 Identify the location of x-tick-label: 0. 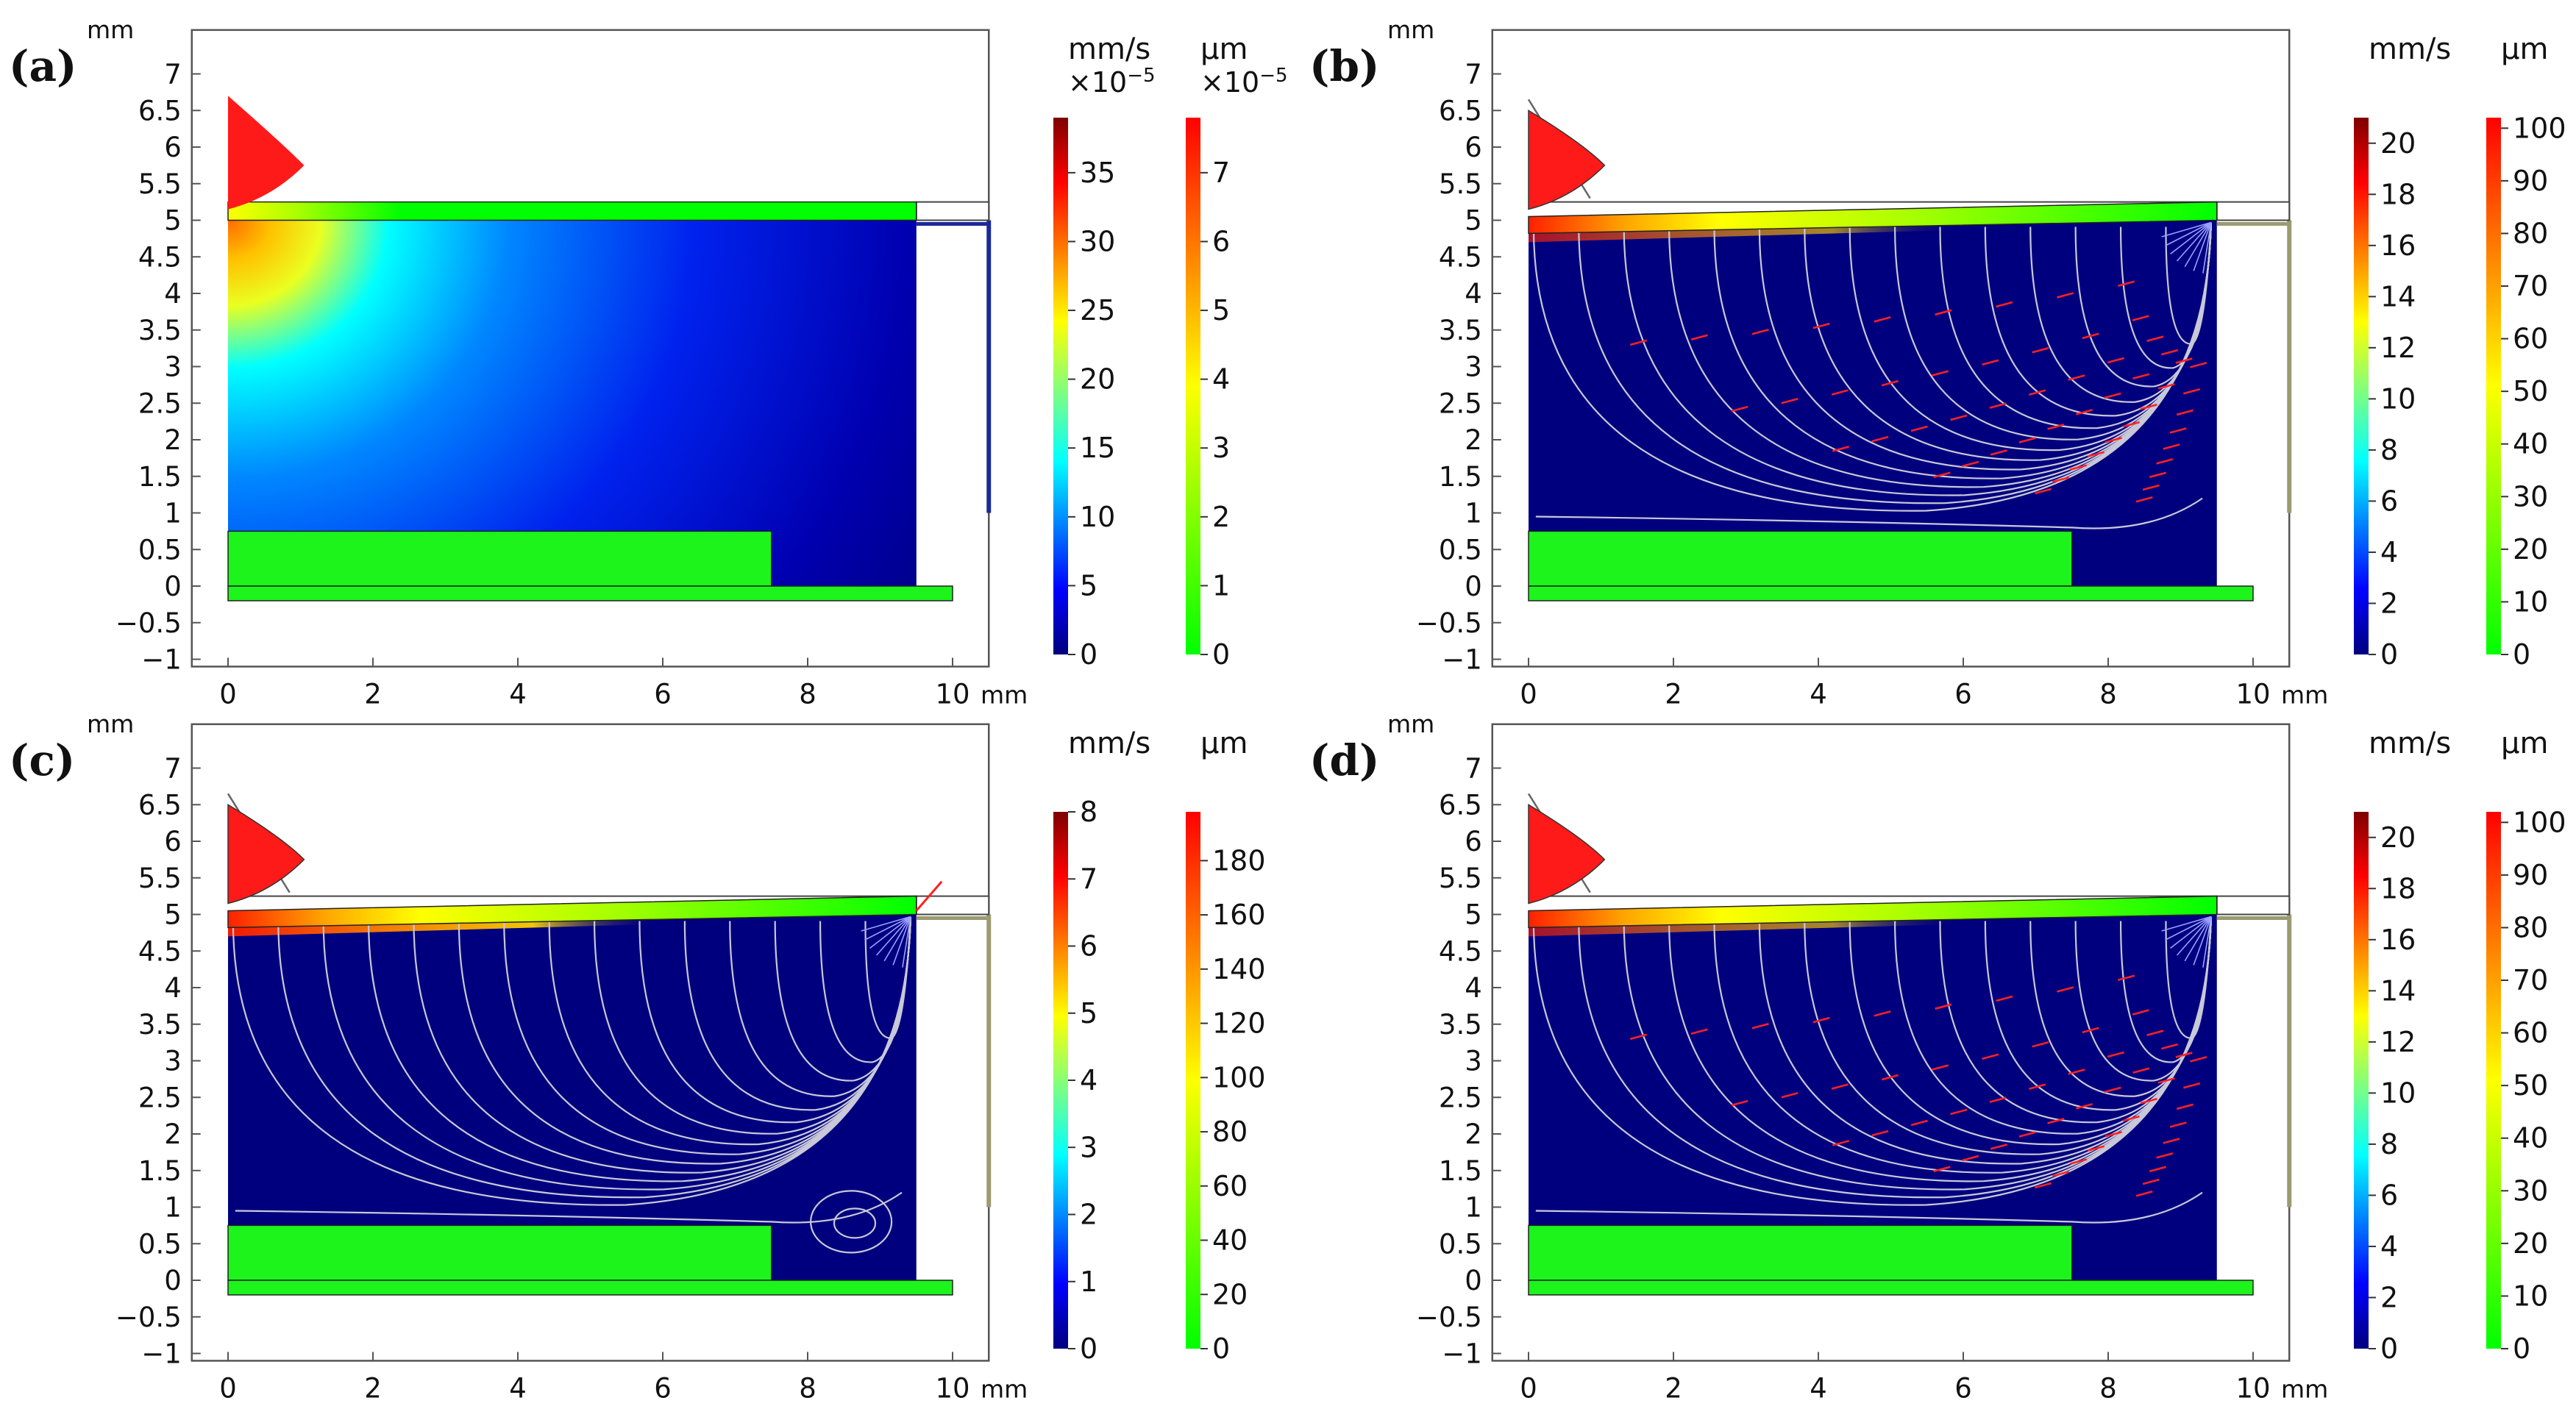
(228, 694).